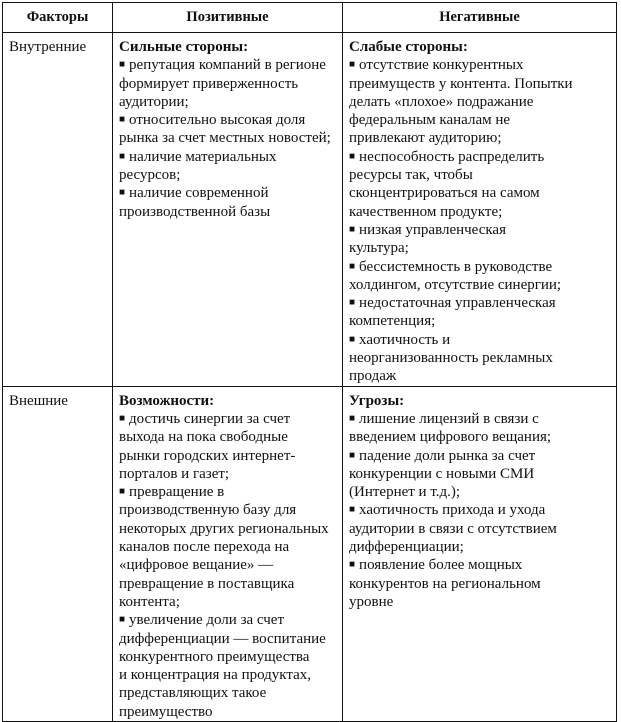 The width and height of the screenshot is (621, 722). I want to click on cell-heading: Возможности:, so click(167, 400).